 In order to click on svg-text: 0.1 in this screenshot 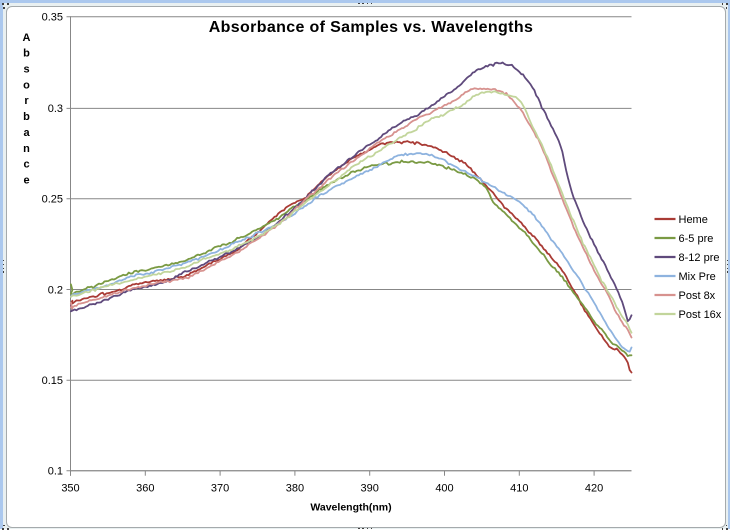, I will do `click(55, 472)`.